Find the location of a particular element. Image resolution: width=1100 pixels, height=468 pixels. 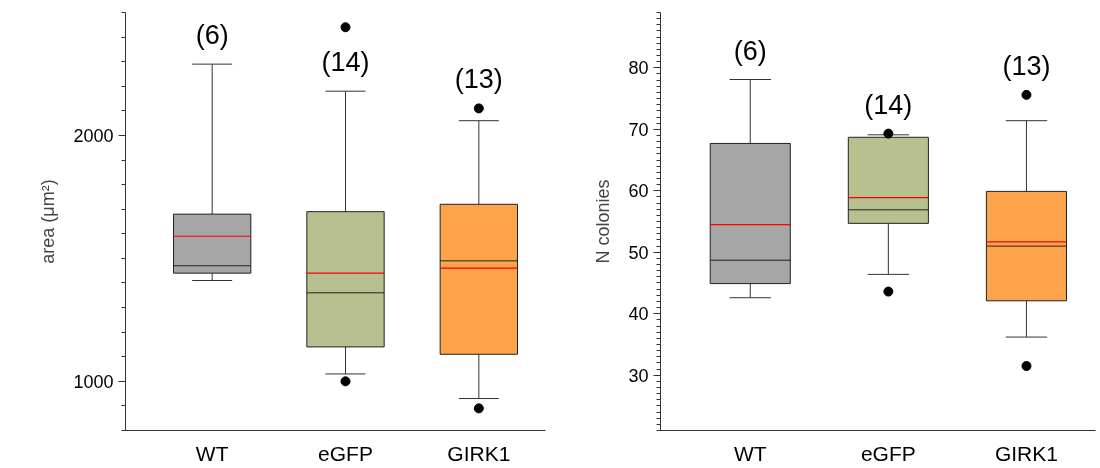

y-axis-title: area (μm²) is located at coordinates (48, 221).